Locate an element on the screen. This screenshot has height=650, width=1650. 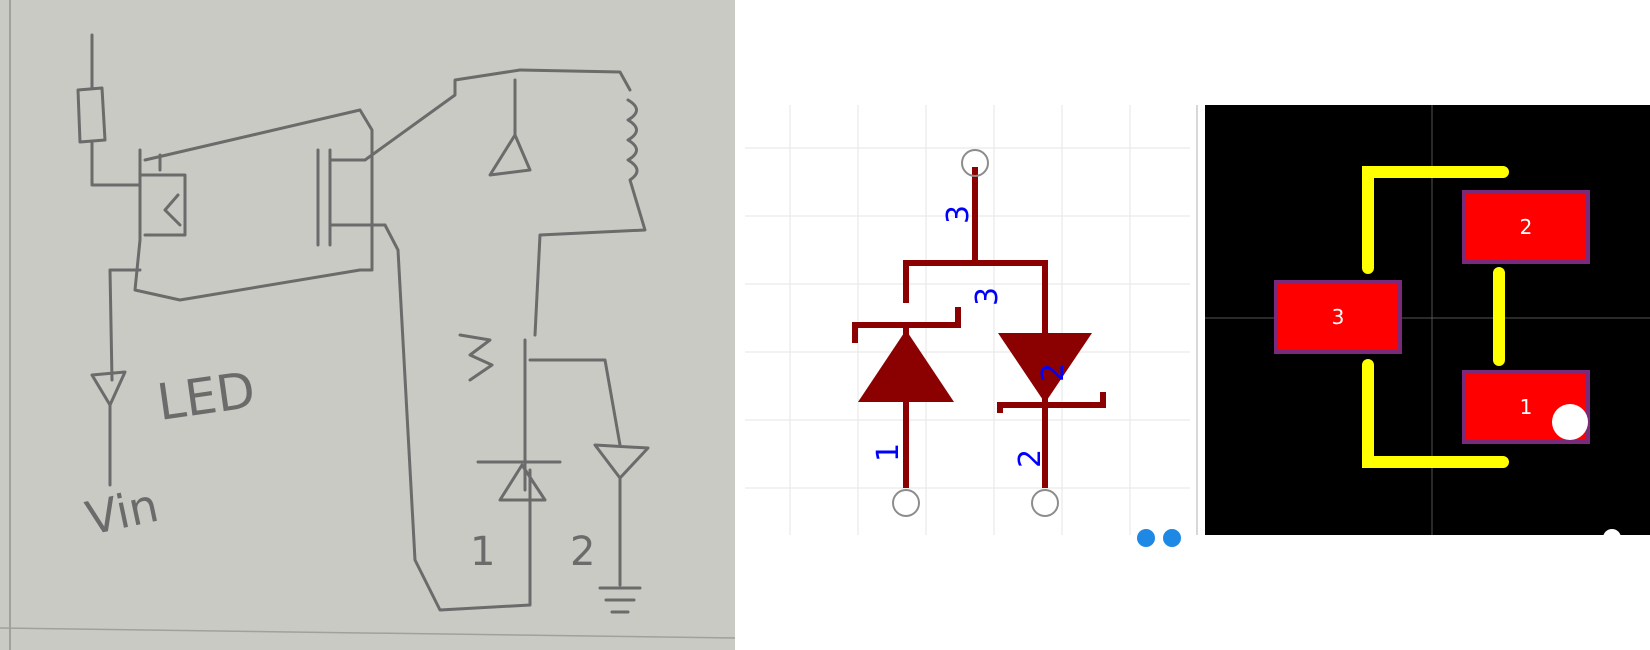
silkscreen-outline is located at coordinates (1435, 317).